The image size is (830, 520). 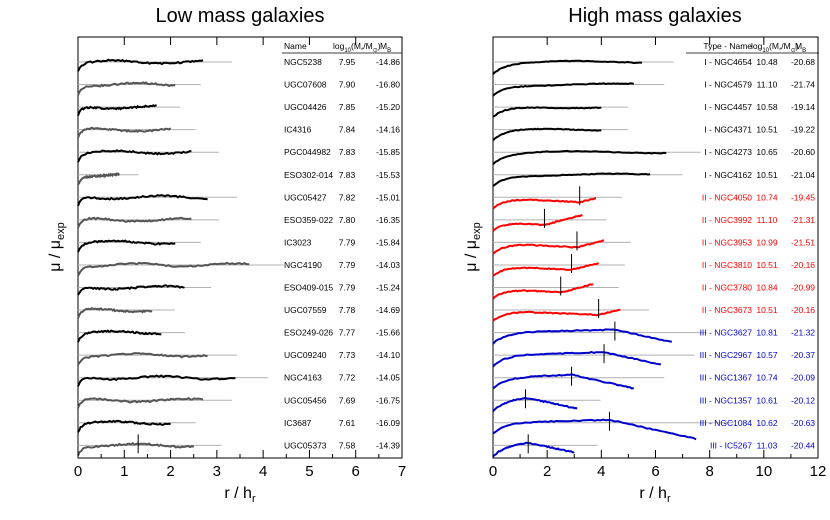 What do you see at coordinates (347, 152) in the screenshot?
I see `row-mass-pgc044982: 7.83` at bounding box center [347, 152].